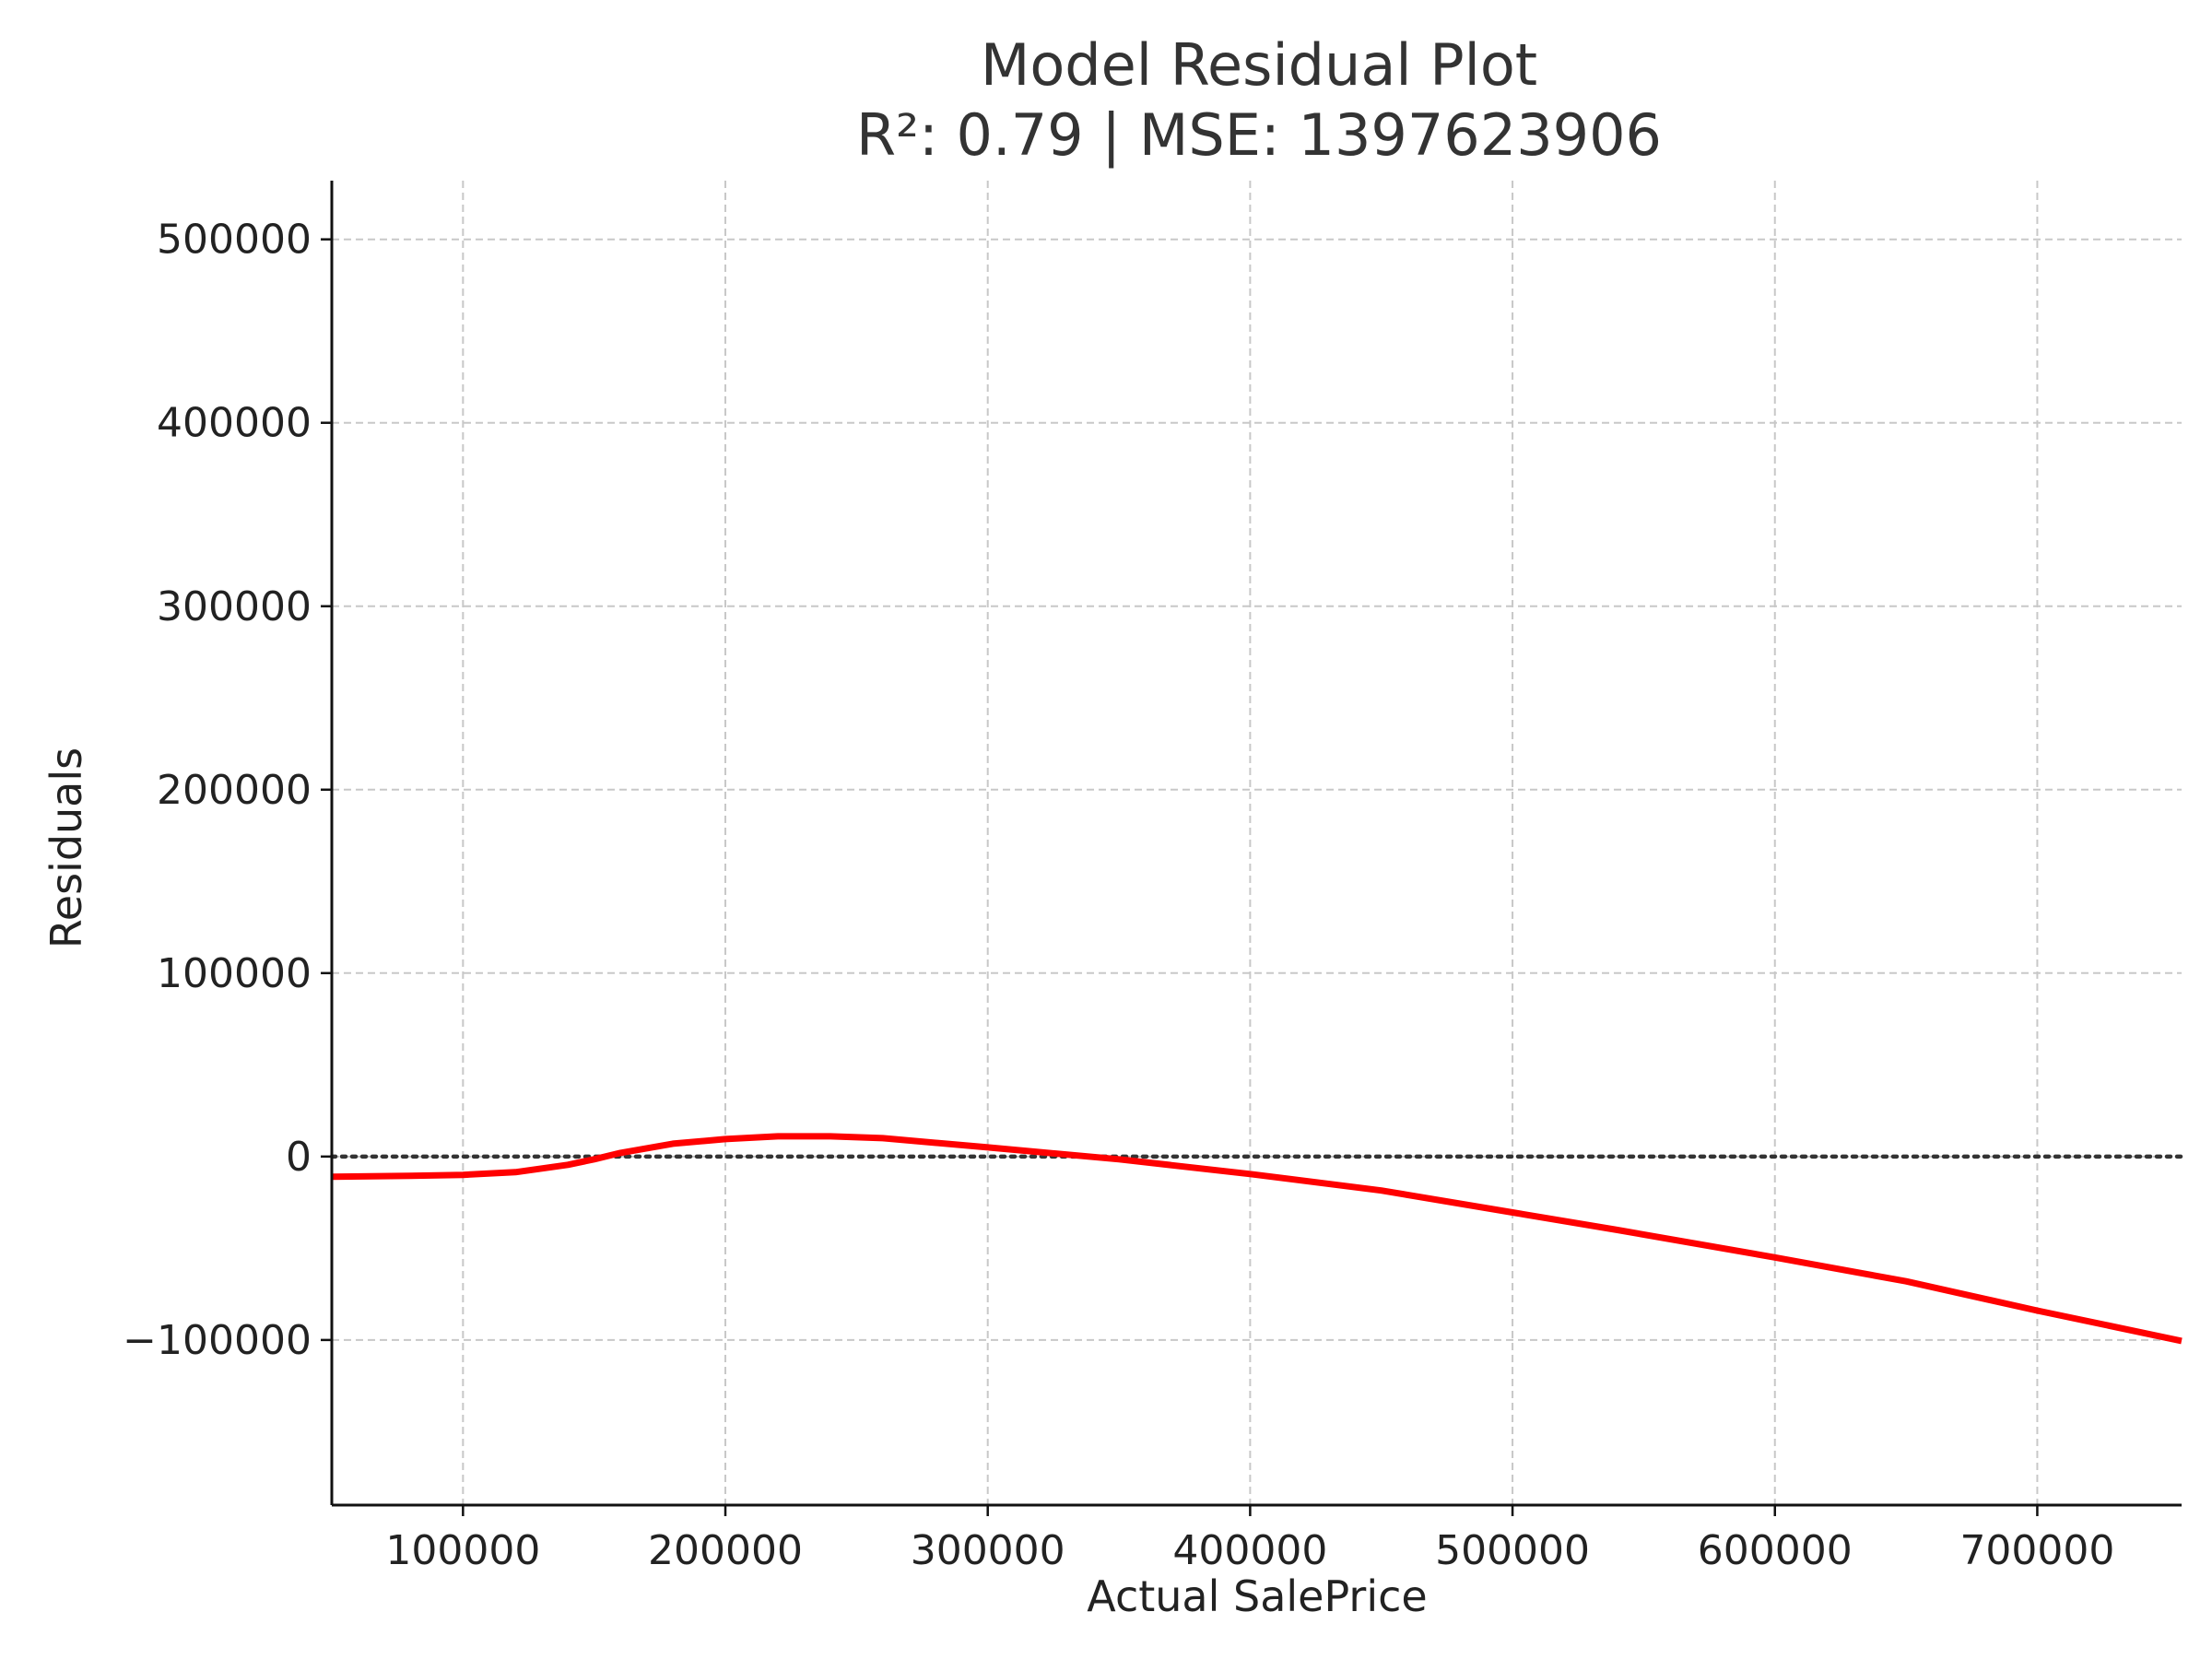 The width and height of the screenshot is (2212, 1659). I want to click on x-tick-label-5: 600000, so click(1775, 1550).